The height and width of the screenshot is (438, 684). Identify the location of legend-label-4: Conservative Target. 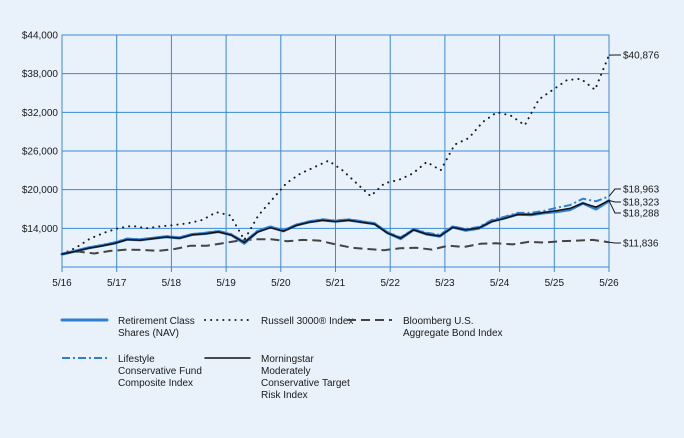
(305, 383).